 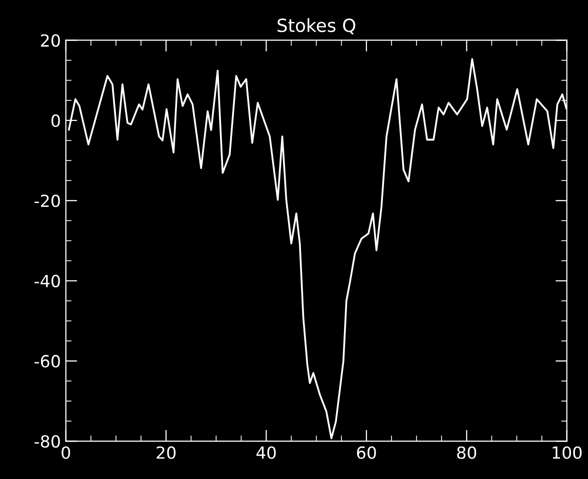 What do you see at coordinates (166, 452) in the screenshot?
I see `x-tick-label: 20` at bounding box center [166, 452].